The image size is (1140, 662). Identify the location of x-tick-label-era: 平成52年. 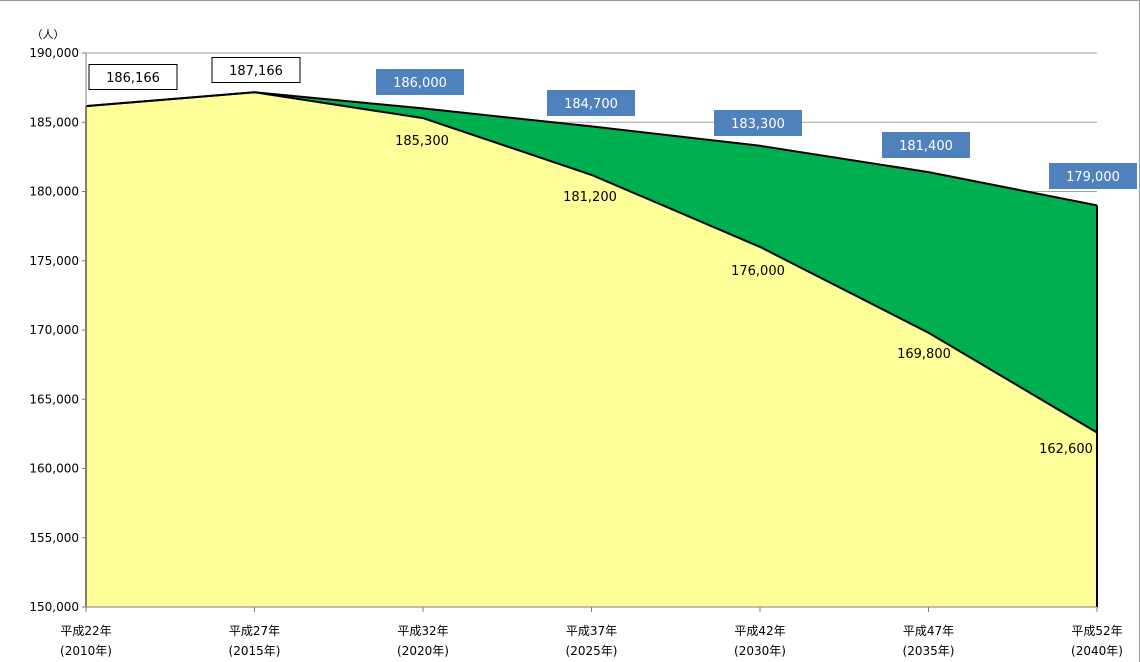
(1096, 631).